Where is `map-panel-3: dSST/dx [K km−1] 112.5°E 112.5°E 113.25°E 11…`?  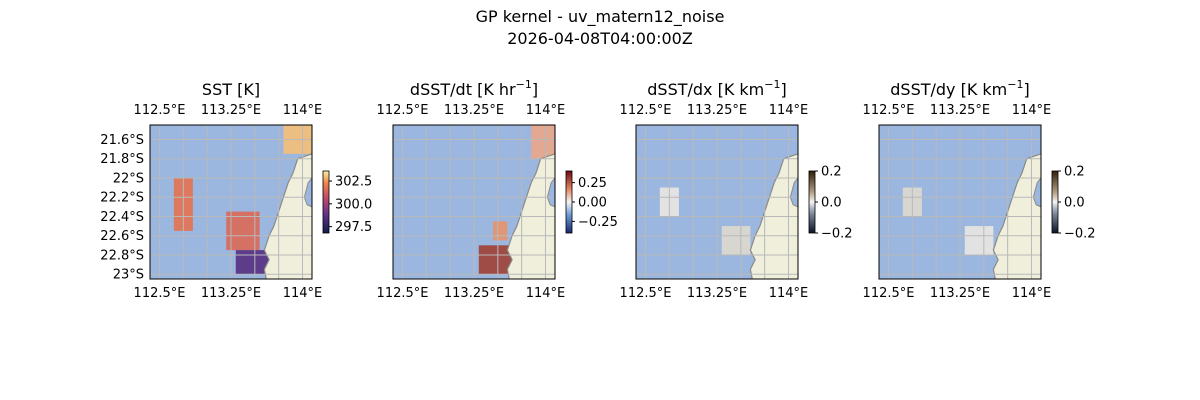
map-panel-3: dSST/dx [K km−1] 112.5°E 112.5°E 113.25°E 11… is located at coordinates (736, 189).